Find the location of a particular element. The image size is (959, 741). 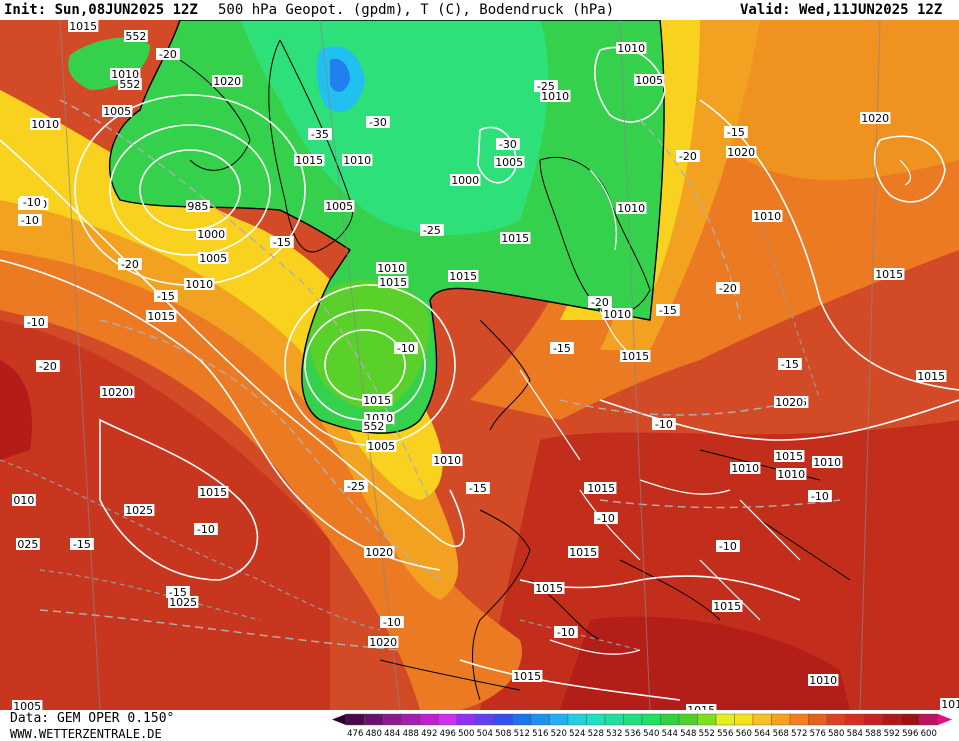

legend-label: 588 is located at coordinates (873, 734).